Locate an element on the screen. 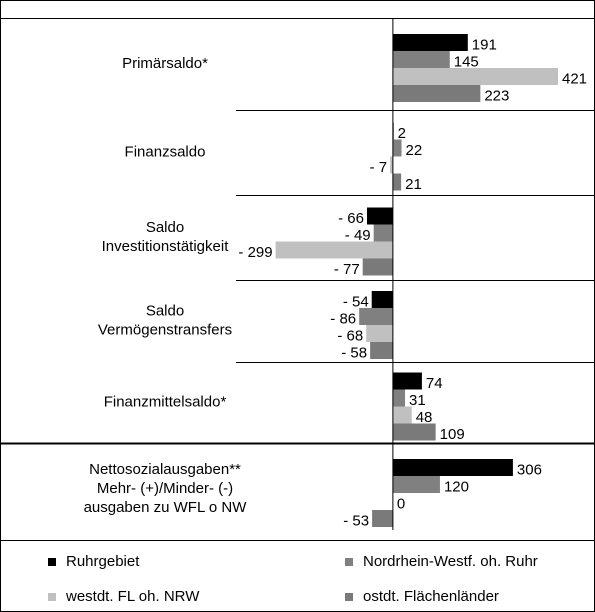 This screenshot has height=612, width=595. value-label: - 77 is located at coordinates (347, 269).